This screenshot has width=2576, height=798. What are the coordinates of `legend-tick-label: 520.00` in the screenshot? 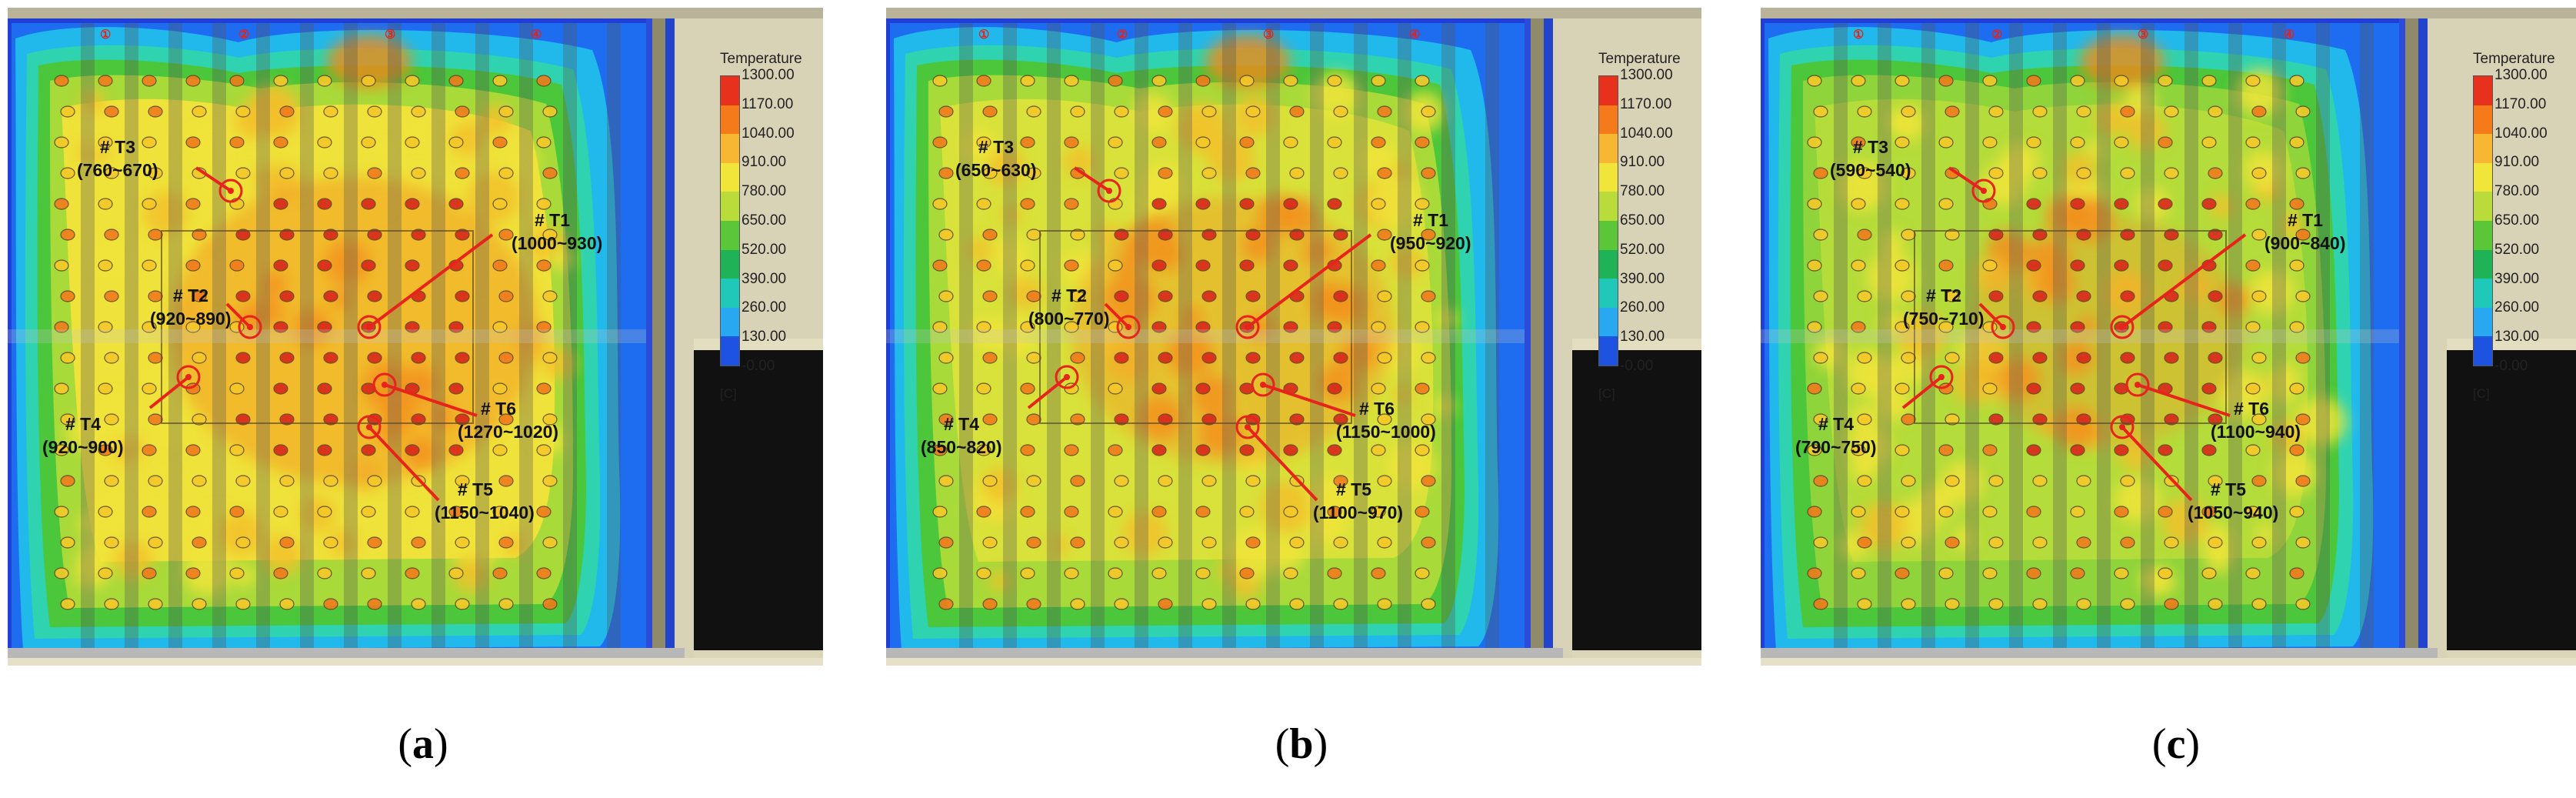 It's located at (764, 250).